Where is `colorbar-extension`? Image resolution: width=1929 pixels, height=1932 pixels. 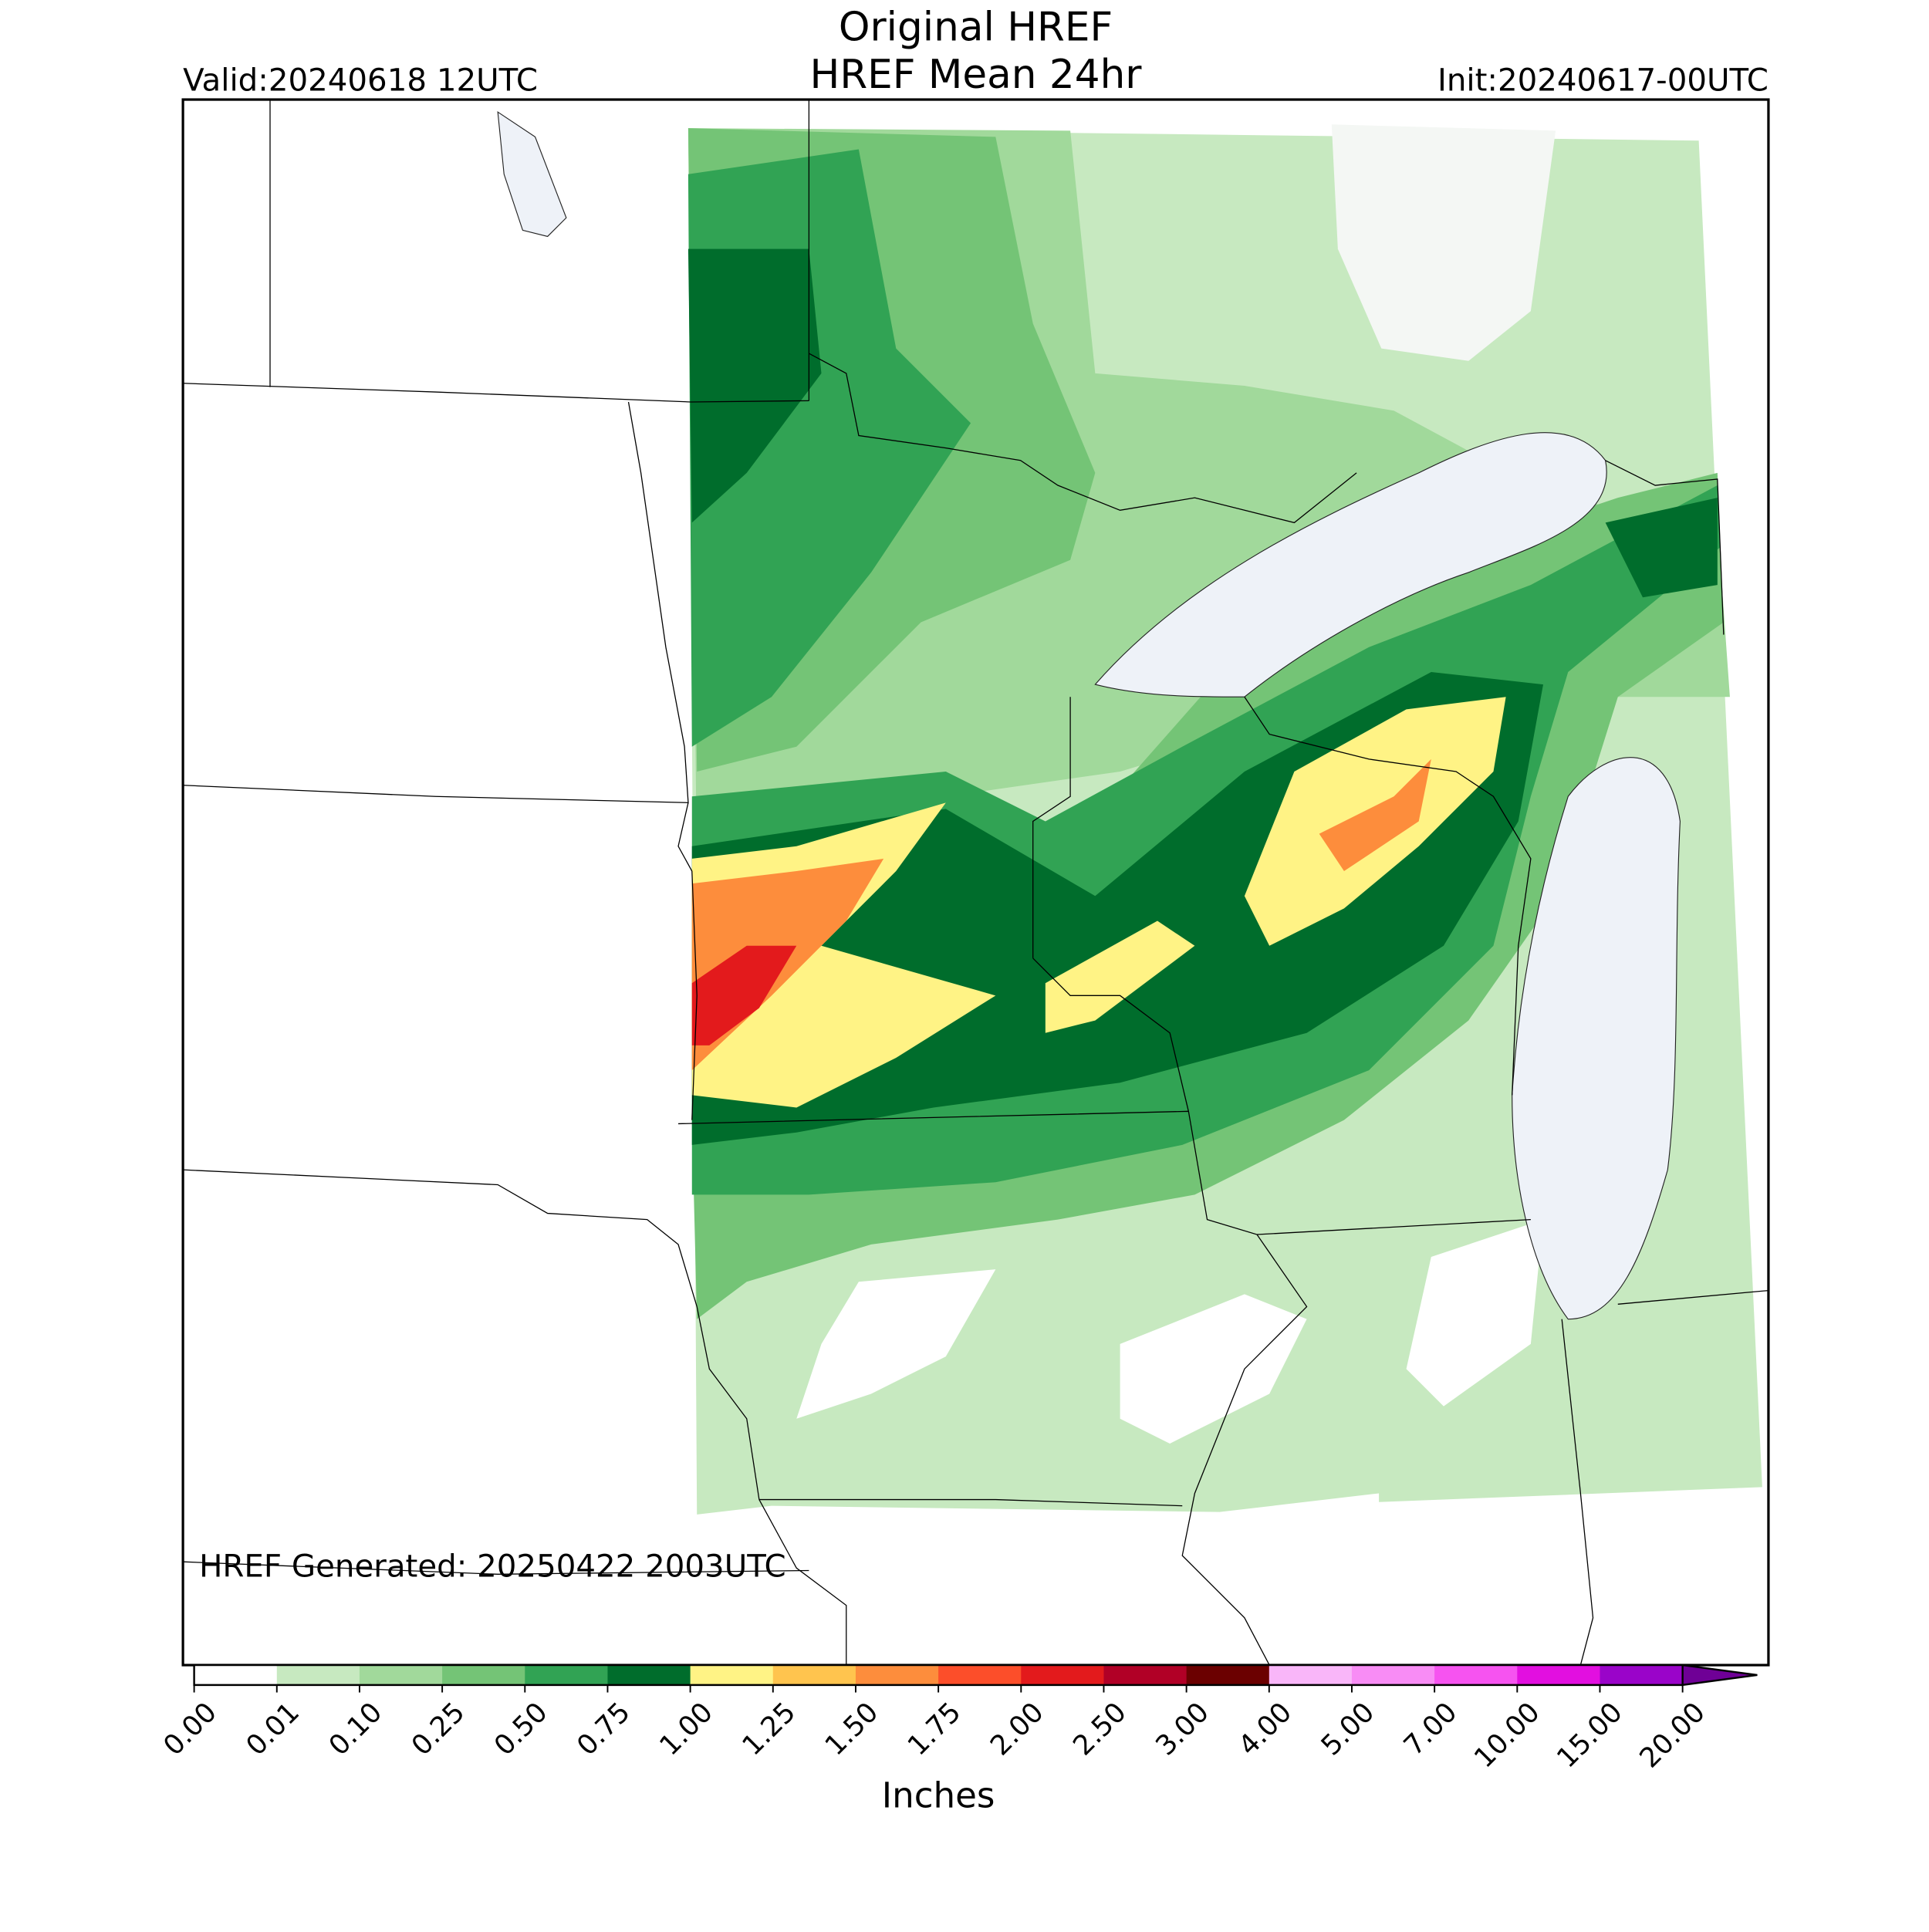 colorbar-extension is located at coordinates (1719, 1675).